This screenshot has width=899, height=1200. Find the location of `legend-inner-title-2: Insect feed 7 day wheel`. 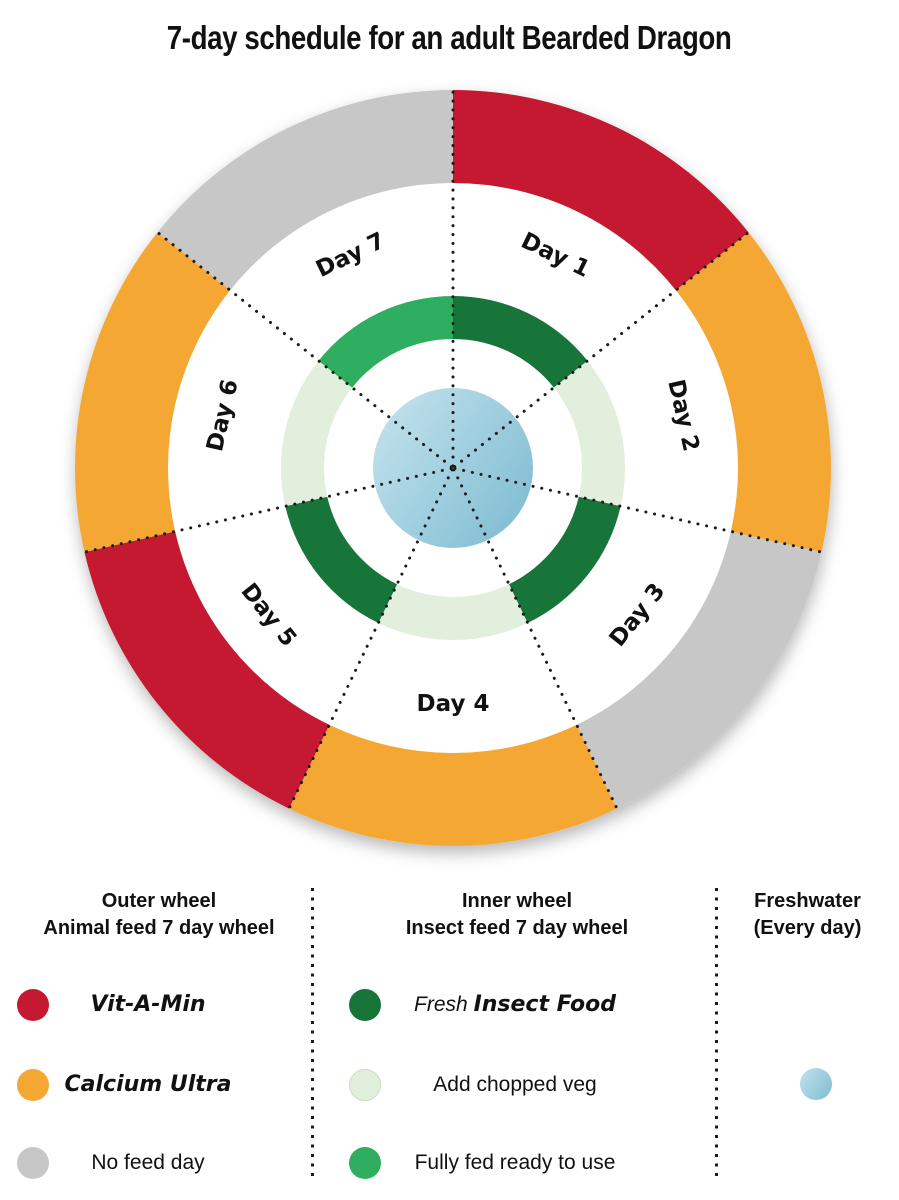

legend-inner-title-2: Insect feed 7 day wheel is located at coordinates (517, 928).